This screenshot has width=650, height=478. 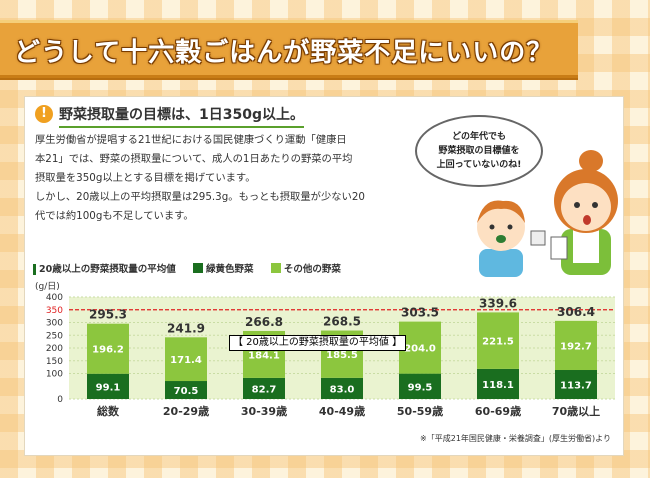 What do you see at coordinates (264, 411) in the screenshot?
I see `category-label: 30-39歳` at bounding box center [264, 411].